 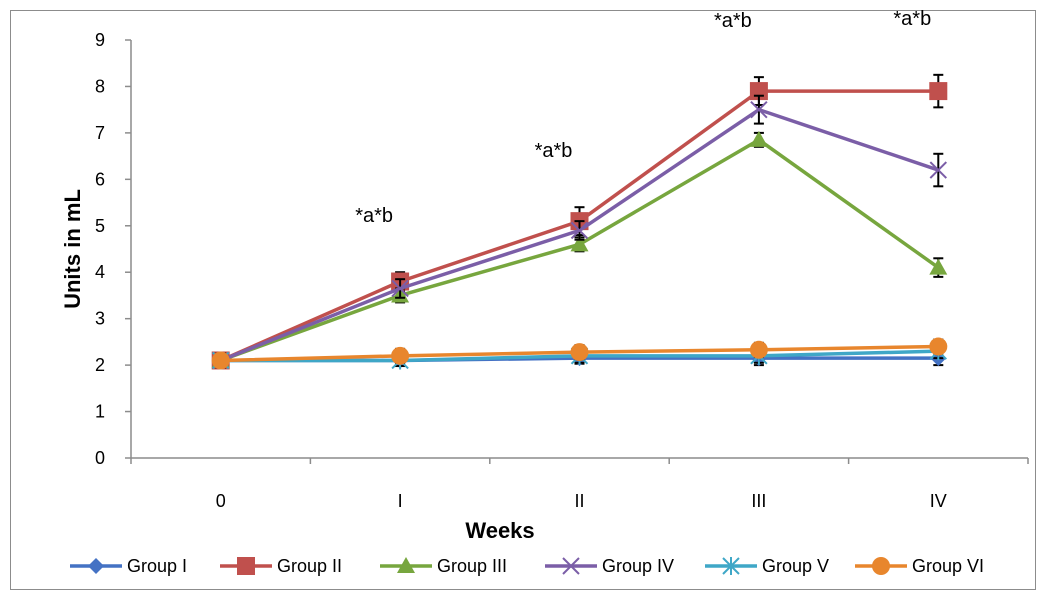 What do you see at coordinates (221, 501) in the screenshot?
I see `x-tick-label: 0` at bounding box center [221, 501].